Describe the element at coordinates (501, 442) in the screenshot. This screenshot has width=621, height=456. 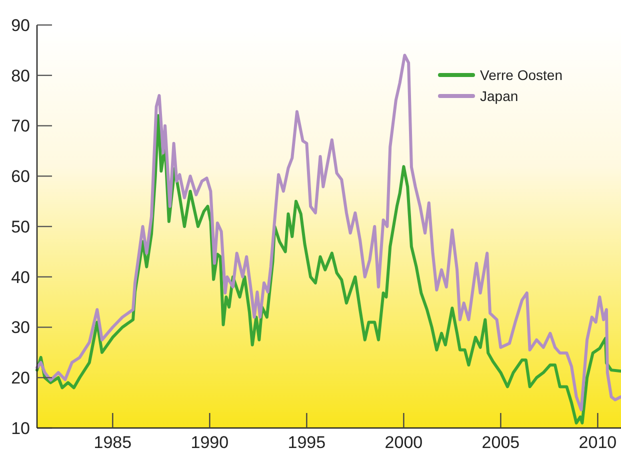
I see `x-tick-label: 2005` at that location.